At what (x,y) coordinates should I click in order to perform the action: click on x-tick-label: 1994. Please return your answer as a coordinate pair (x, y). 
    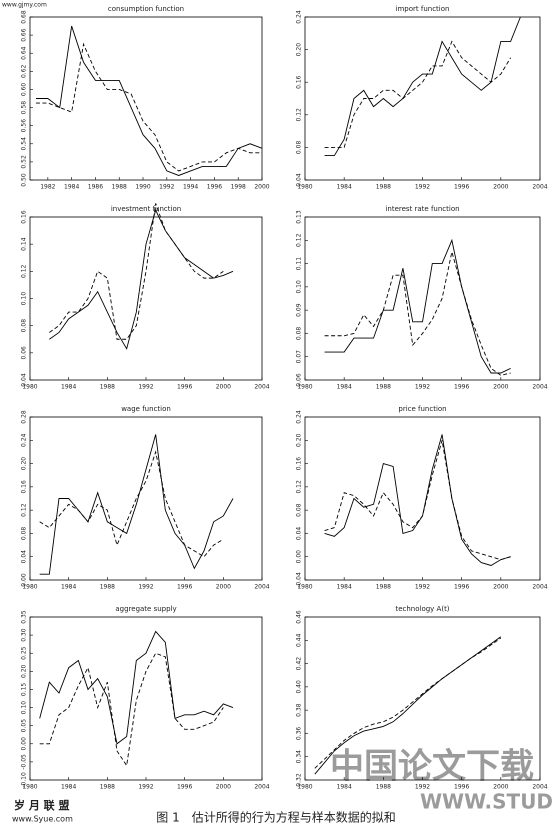
    Looking at the image, I should click on (190, 187).